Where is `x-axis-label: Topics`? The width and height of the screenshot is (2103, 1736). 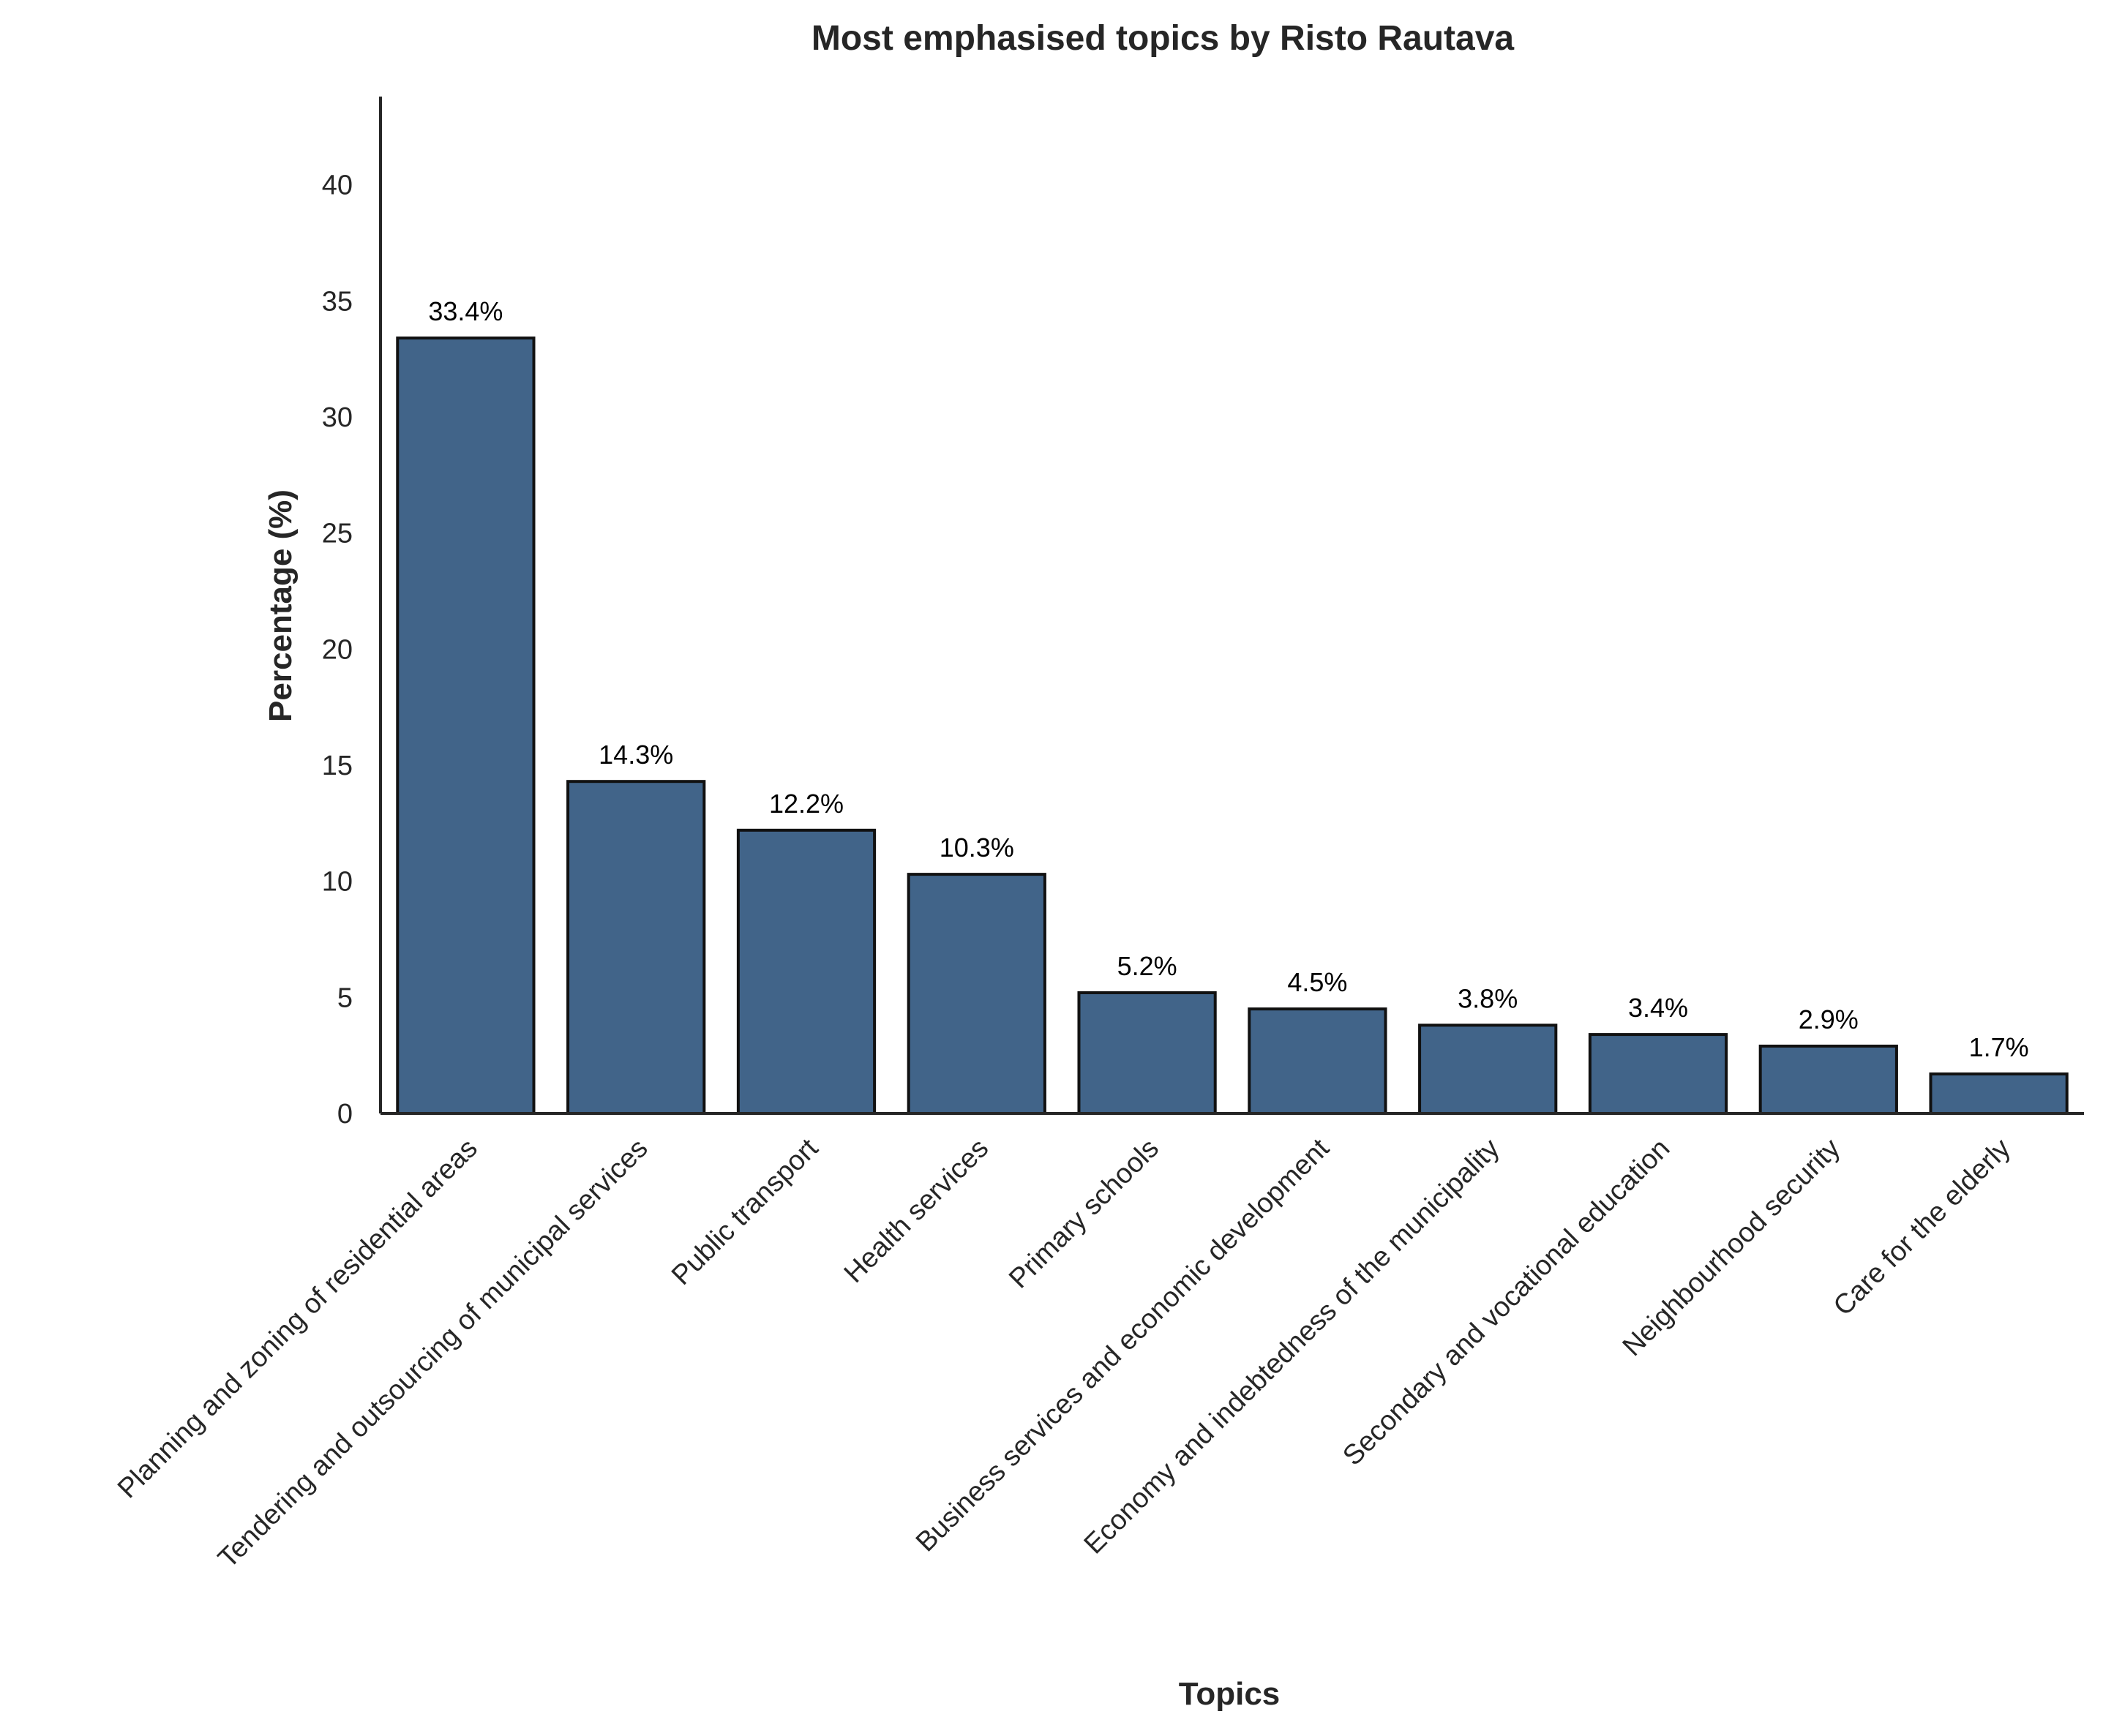 x-axis-label: Topics is located at coordinates (1230, 1694).